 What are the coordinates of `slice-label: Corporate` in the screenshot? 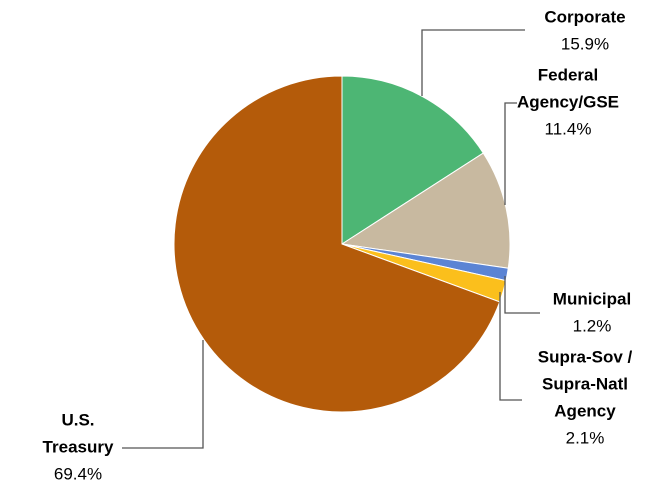 It's located at (584, 16).